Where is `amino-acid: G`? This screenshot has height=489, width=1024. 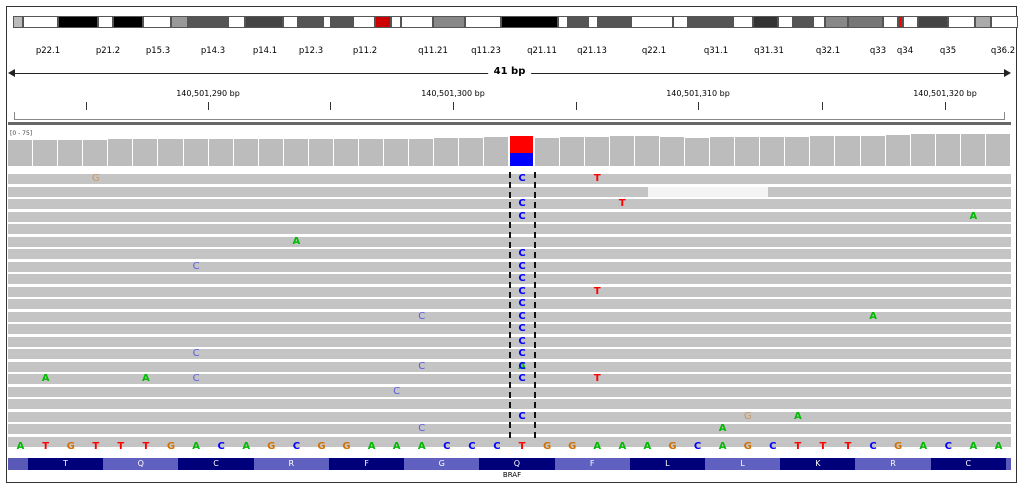 amino-acid: G is located at coordinates (442, 464).